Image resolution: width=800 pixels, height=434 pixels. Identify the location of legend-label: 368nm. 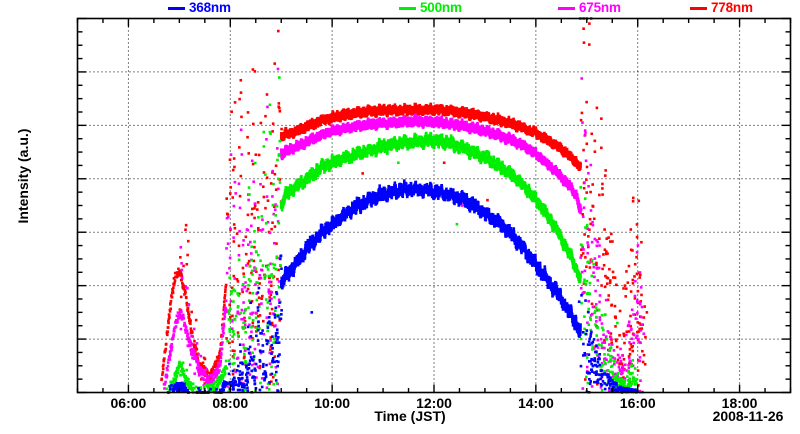
(210, 7).